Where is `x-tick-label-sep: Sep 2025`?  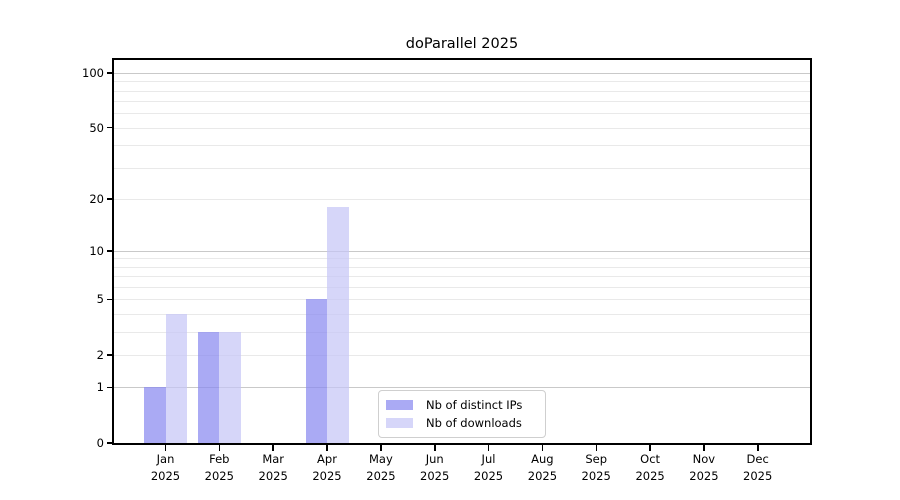 x-tick-label-sep: Sep 2025 is located at coordinates (596, 467).